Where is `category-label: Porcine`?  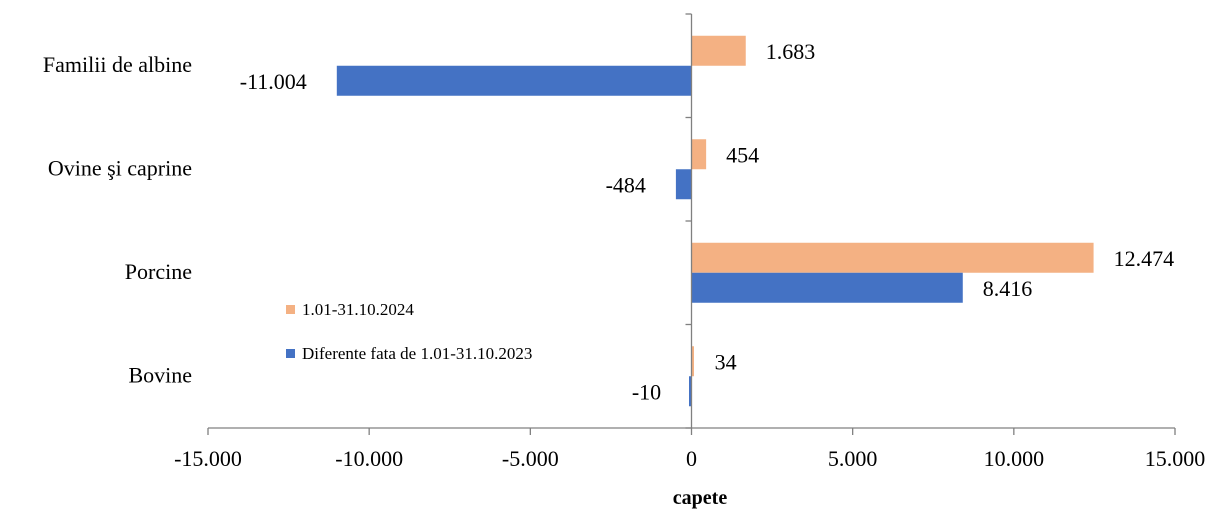 category-label: Porcine is located at coordinates (158, 271).